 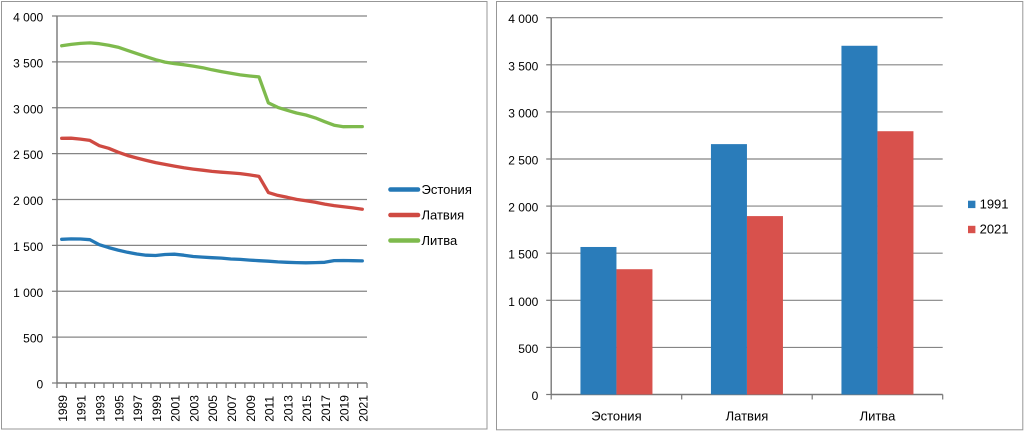 I want to click on svg-text: 2011, so click(x=270, y=409).